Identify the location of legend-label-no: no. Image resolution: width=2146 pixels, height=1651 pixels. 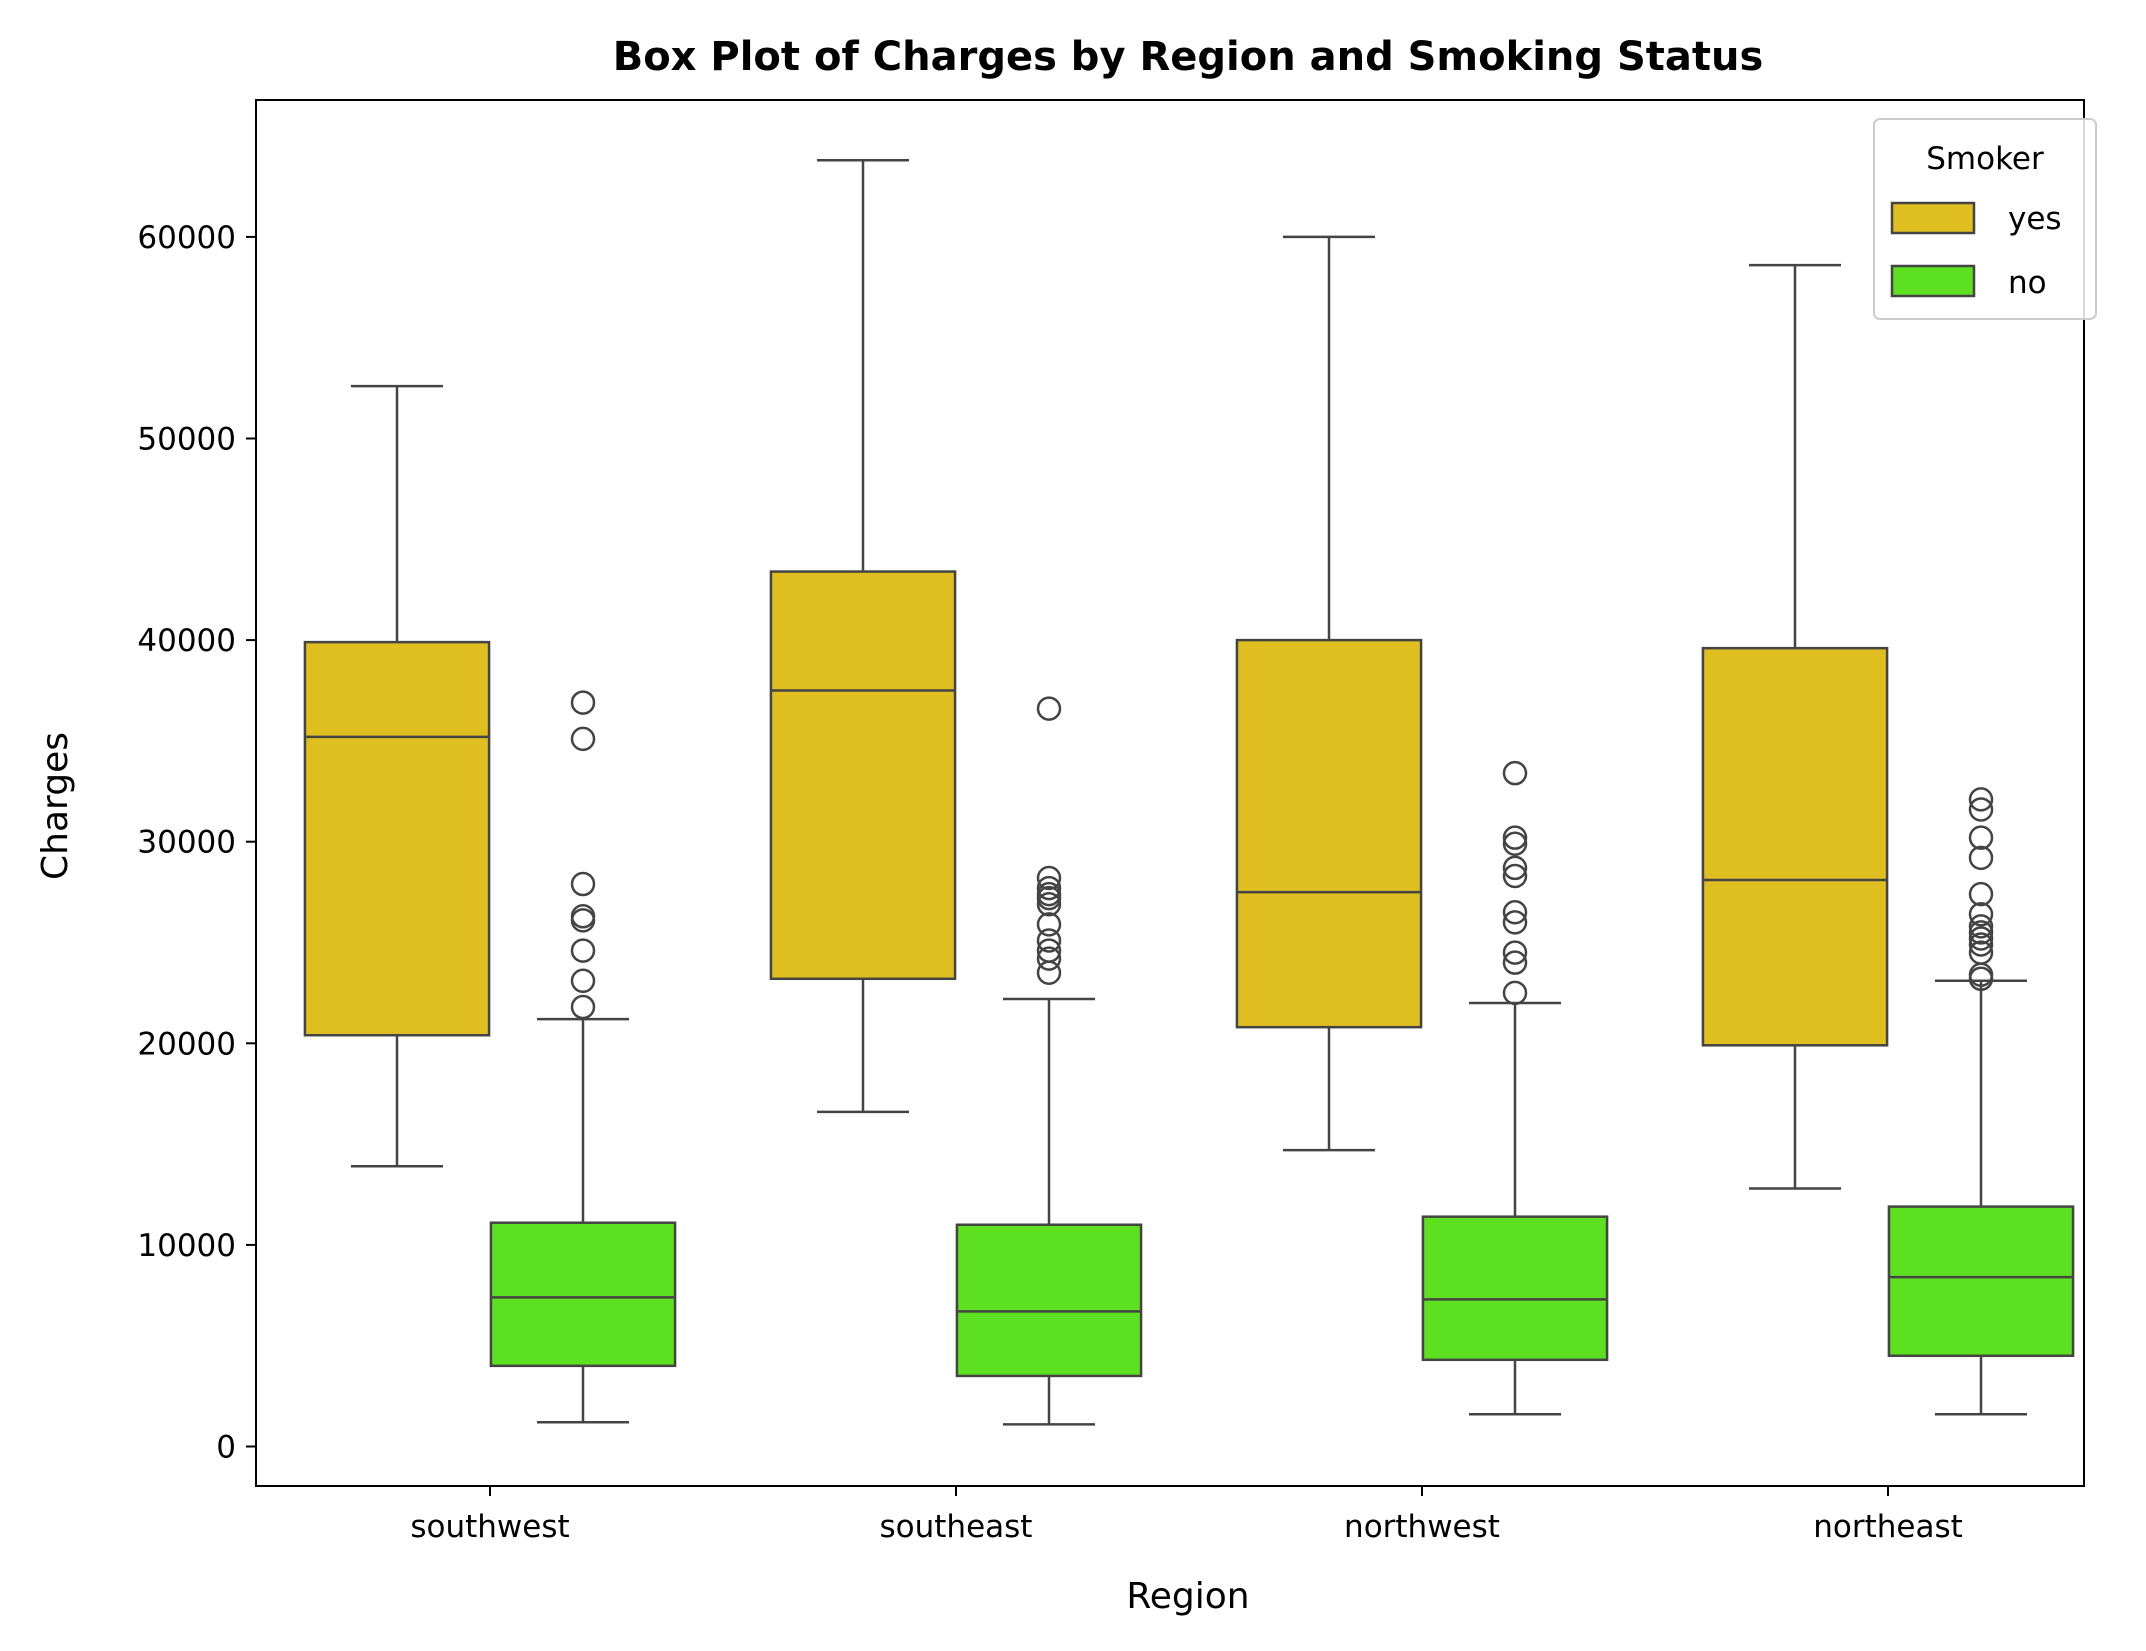
(2027, 283).